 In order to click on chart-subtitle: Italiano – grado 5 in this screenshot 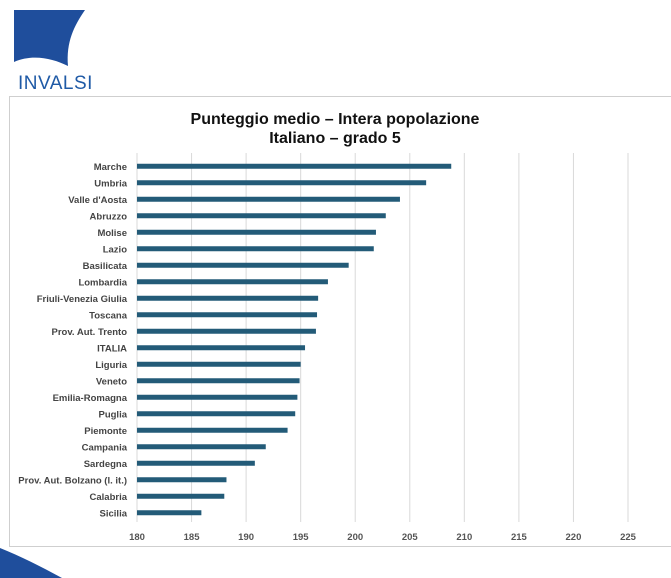, I will do `click(335, 138)`.